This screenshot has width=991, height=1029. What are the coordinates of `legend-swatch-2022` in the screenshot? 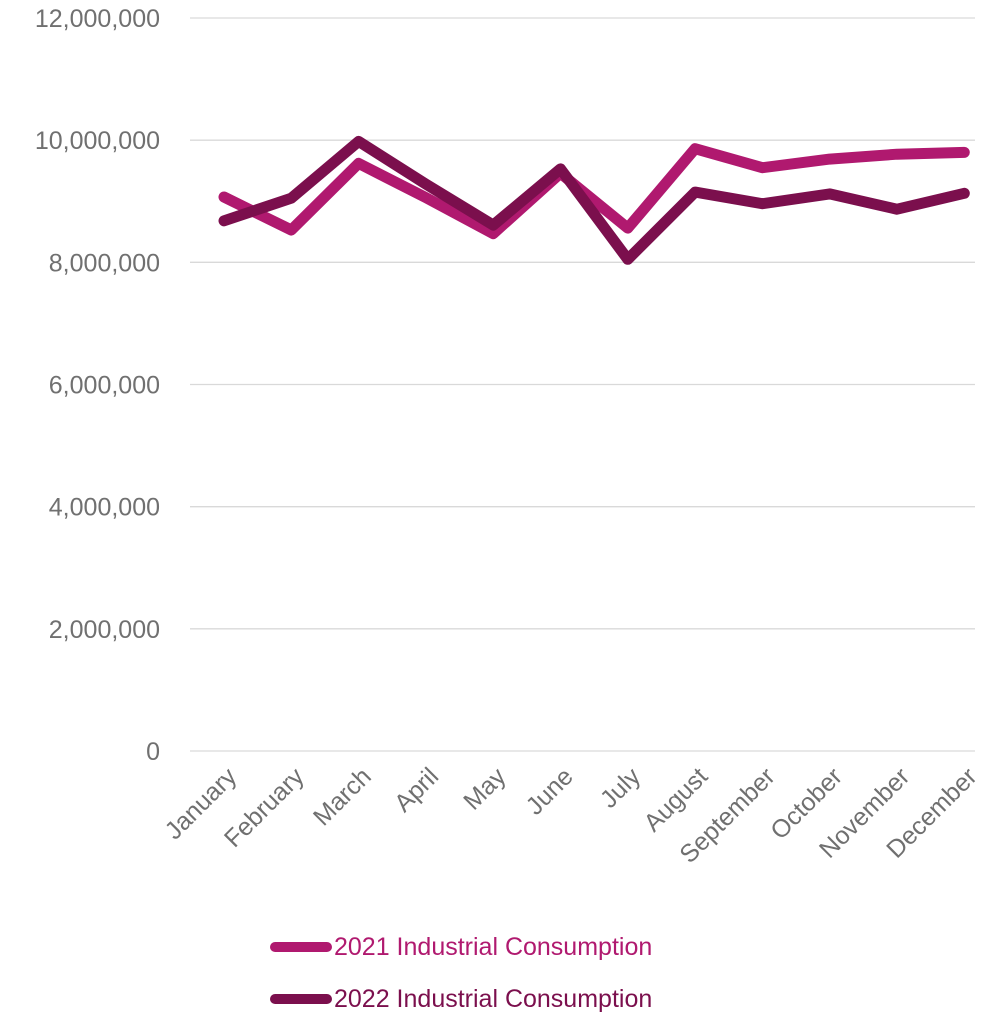 It's located at (301, 999).